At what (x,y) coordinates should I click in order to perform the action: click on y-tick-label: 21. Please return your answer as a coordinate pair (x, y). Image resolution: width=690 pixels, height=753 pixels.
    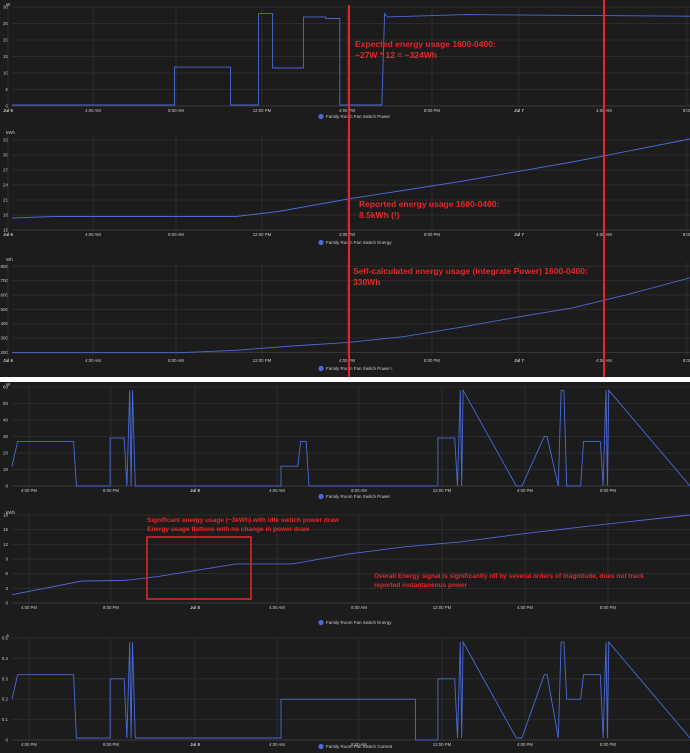
    Looking at the image, I should click on (6, 200).